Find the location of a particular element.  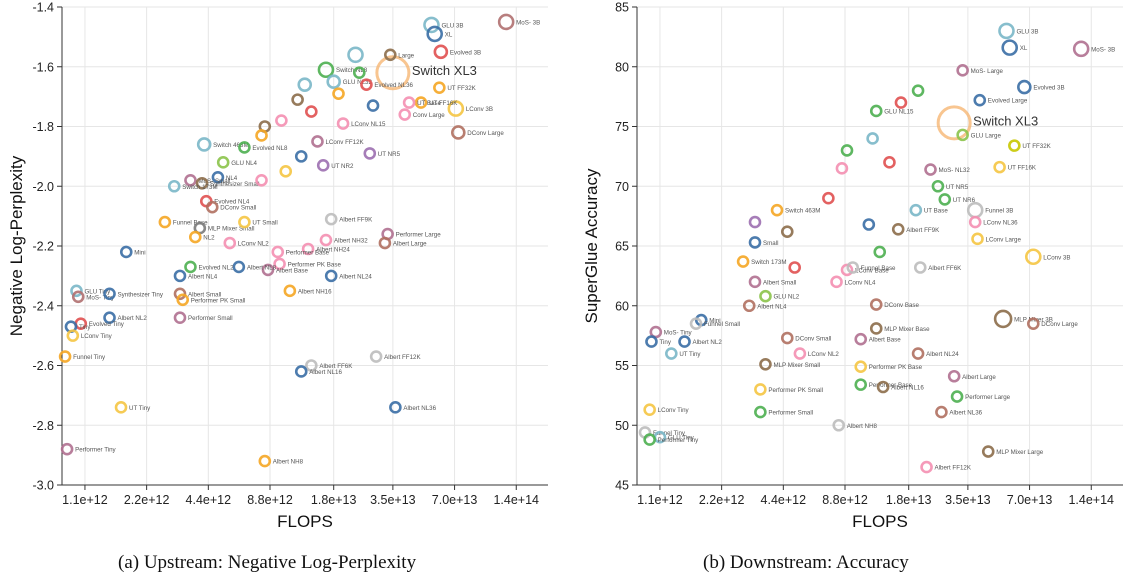

point-label: MoS- 3B is located at coordinates (1103, 49).